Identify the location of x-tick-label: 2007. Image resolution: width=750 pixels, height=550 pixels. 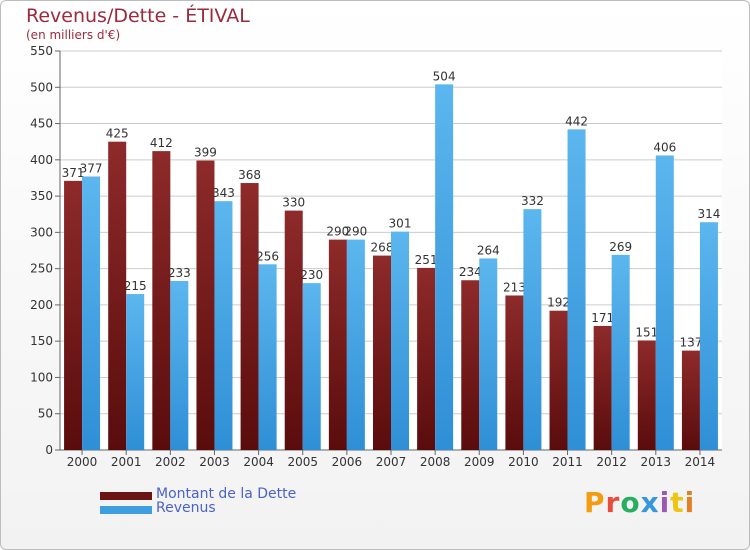
(391, 462).